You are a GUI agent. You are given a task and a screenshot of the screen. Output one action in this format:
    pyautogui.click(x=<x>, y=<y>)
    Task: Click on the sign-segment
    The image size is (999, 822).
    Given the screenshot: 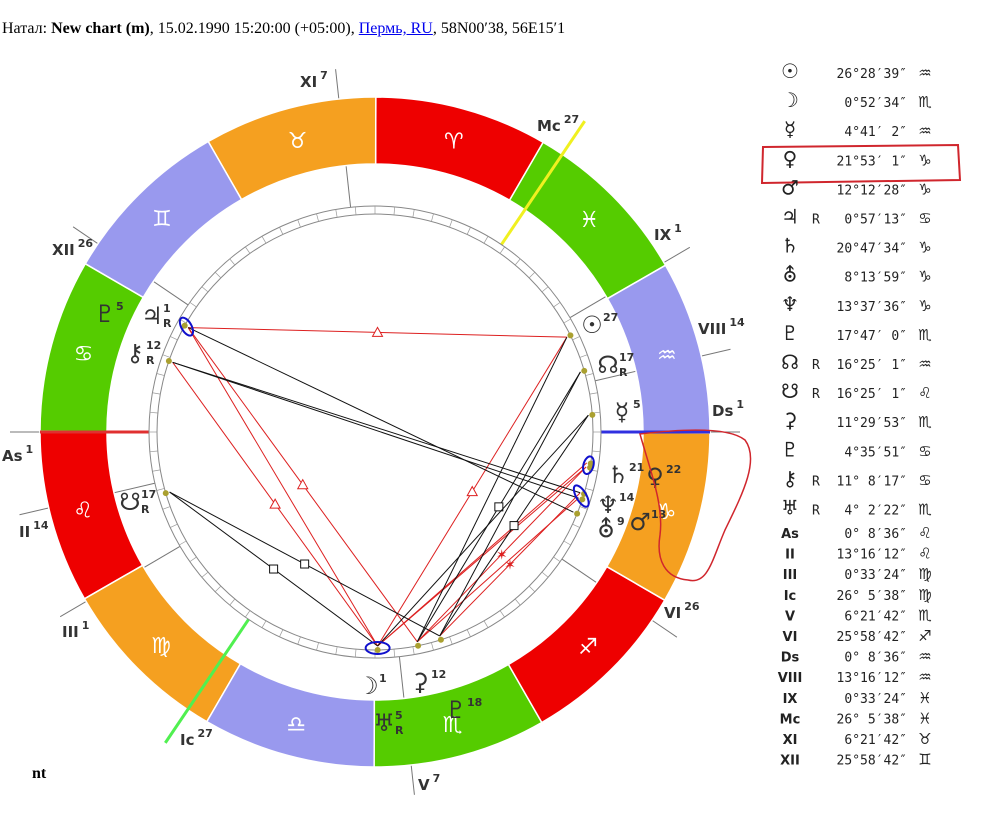 What is the action you would take?
    pyautogui.click(x=587, y=220)
    